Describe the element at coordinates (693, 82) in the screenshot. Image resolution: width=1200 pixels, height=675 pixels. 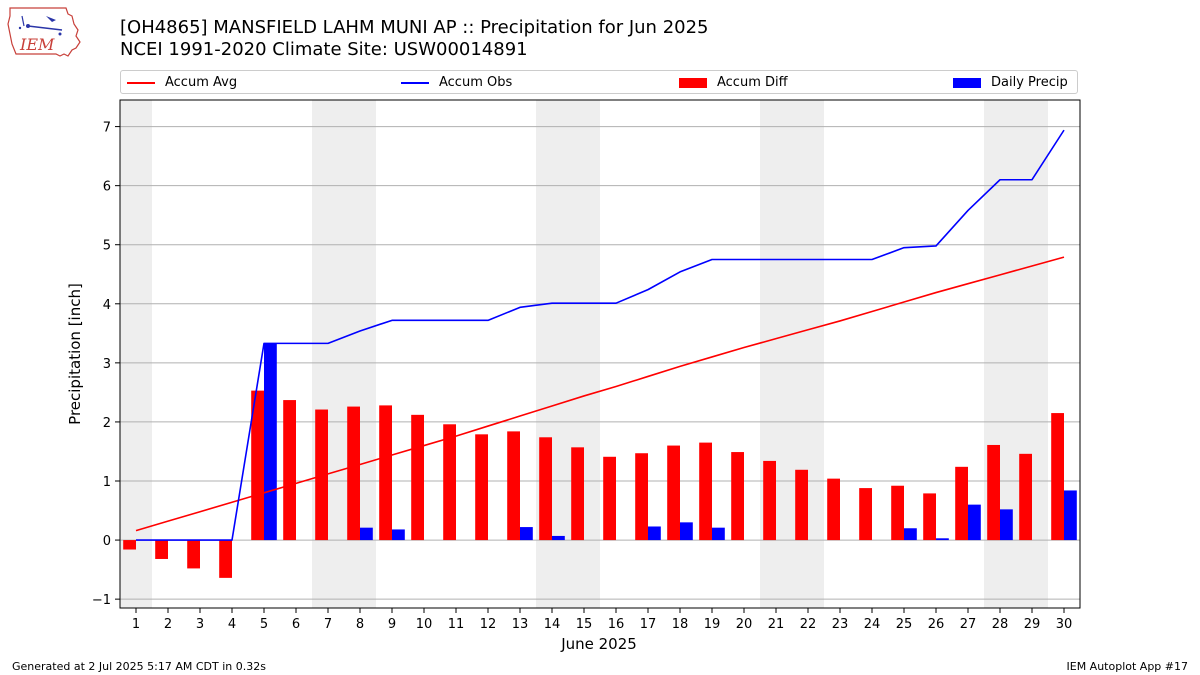
I see `legend-swatch-accum-diff` at that location.